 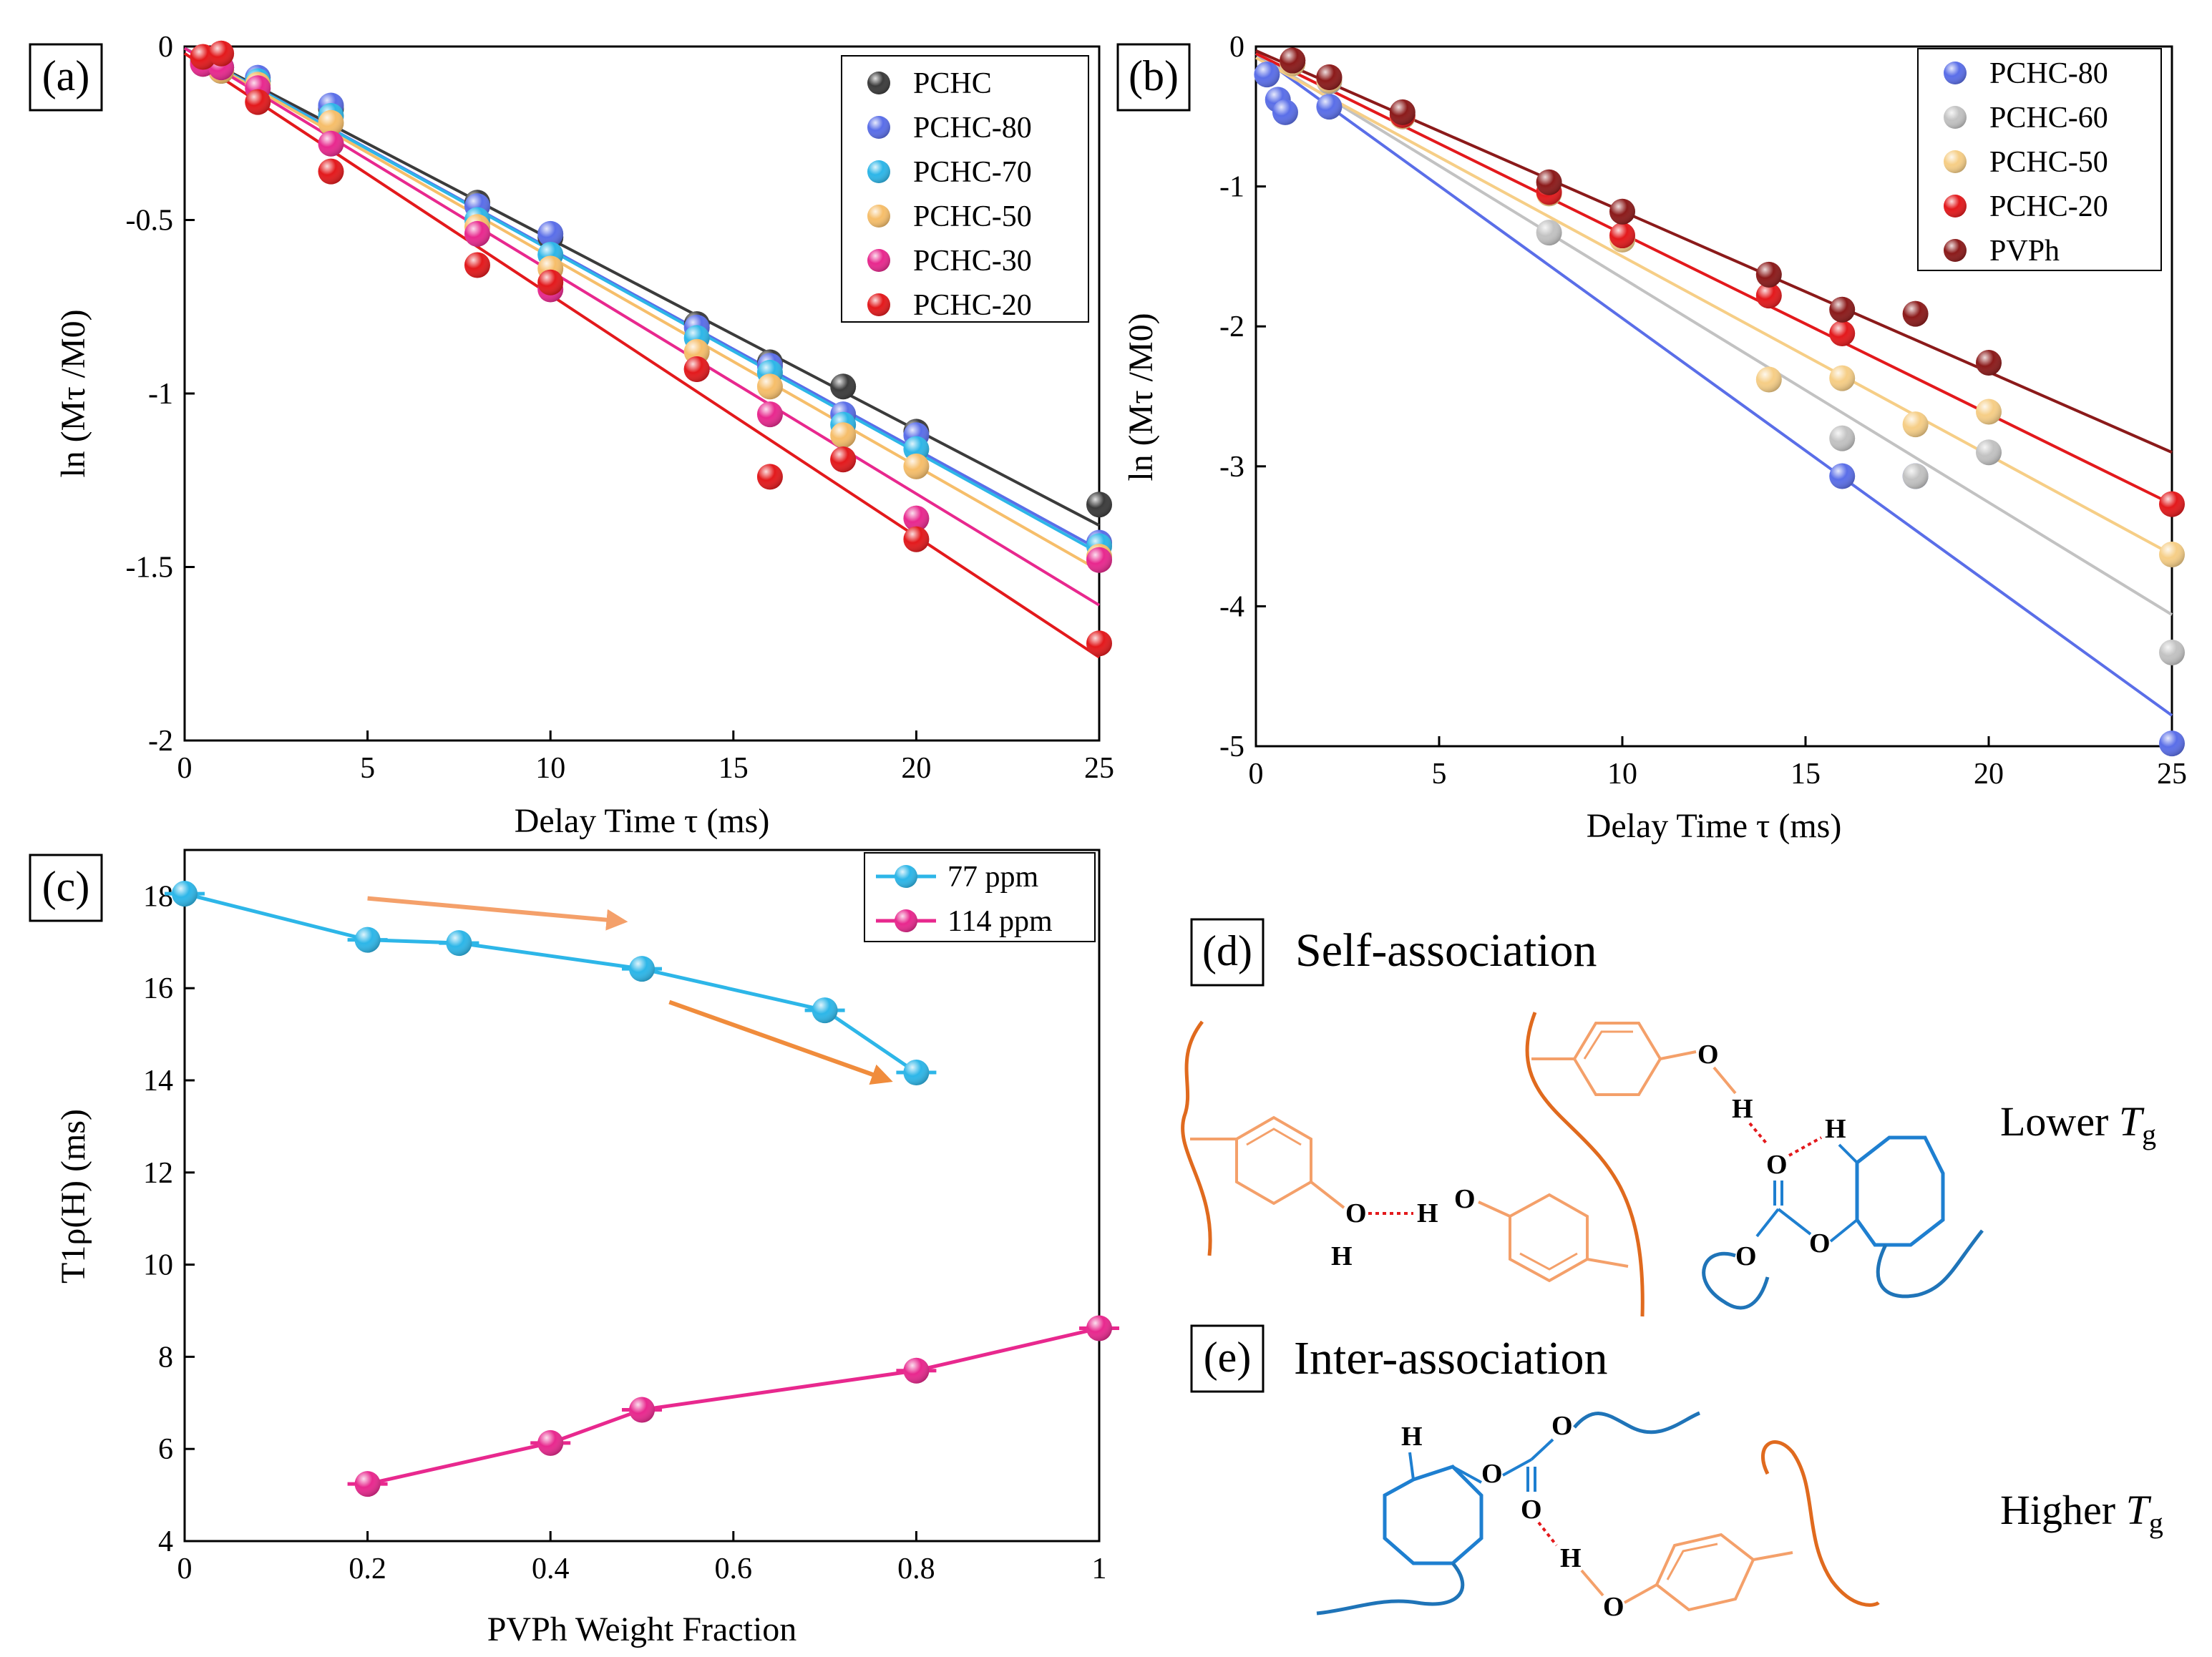 What do you see at coordinates (1196, 1138) in the screenshot?
I see `pvph-chain-left` at bounding box center [1196, 1138].